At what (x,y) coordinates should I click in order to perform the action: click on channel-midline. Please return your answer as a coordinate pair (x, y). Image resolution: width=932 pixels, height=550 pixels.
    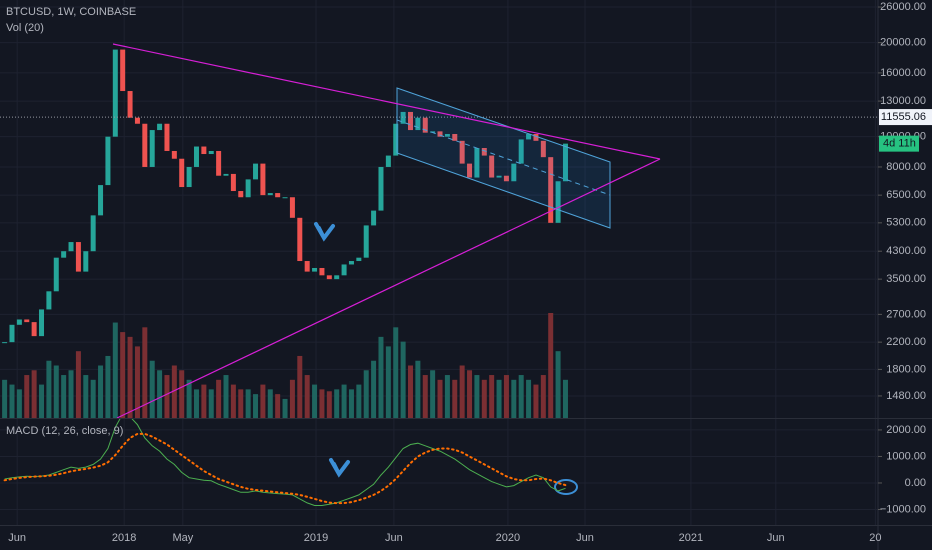
    Looking at the image, I should click on (503, 157).